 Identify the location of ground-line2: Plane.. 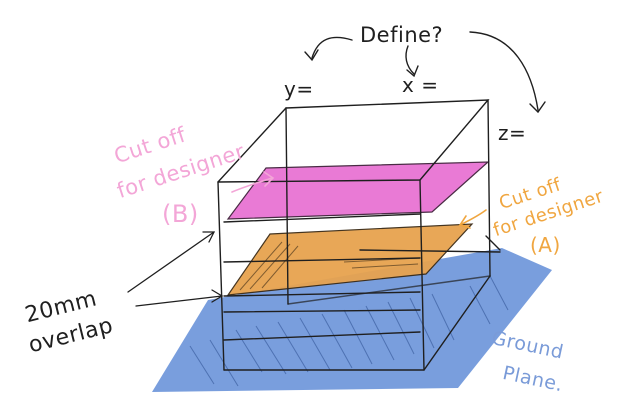
(533, 379).